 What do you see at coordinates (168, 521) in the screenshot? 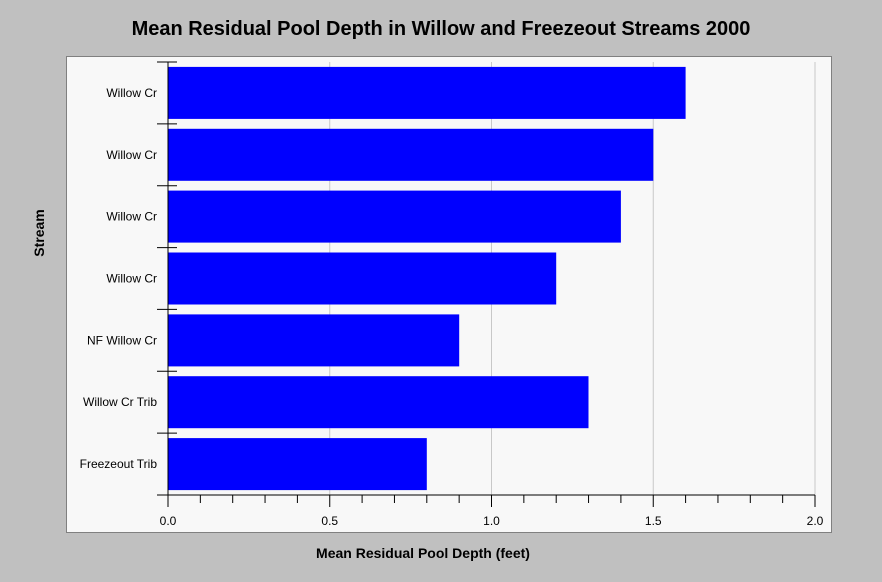
I see `x-tick-label: 0.0` at bounding box center [168, 521].